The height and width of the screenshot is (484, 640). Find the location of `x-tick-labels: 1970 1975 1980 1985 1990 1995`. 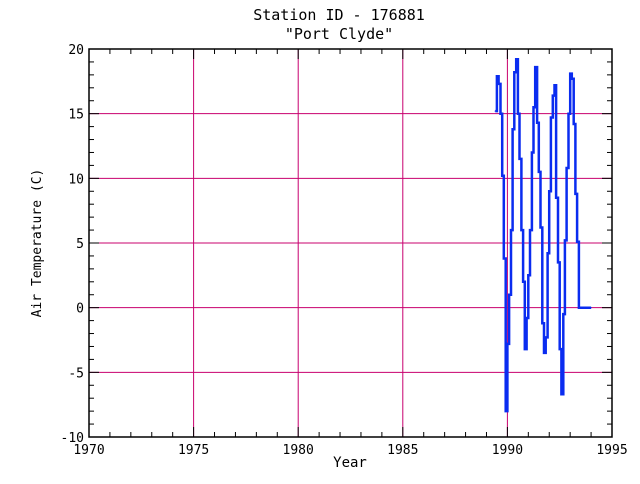

x-tick-labels: 1970 1975 1980 1985 1990 1995 is located at coordinates (350, 450).